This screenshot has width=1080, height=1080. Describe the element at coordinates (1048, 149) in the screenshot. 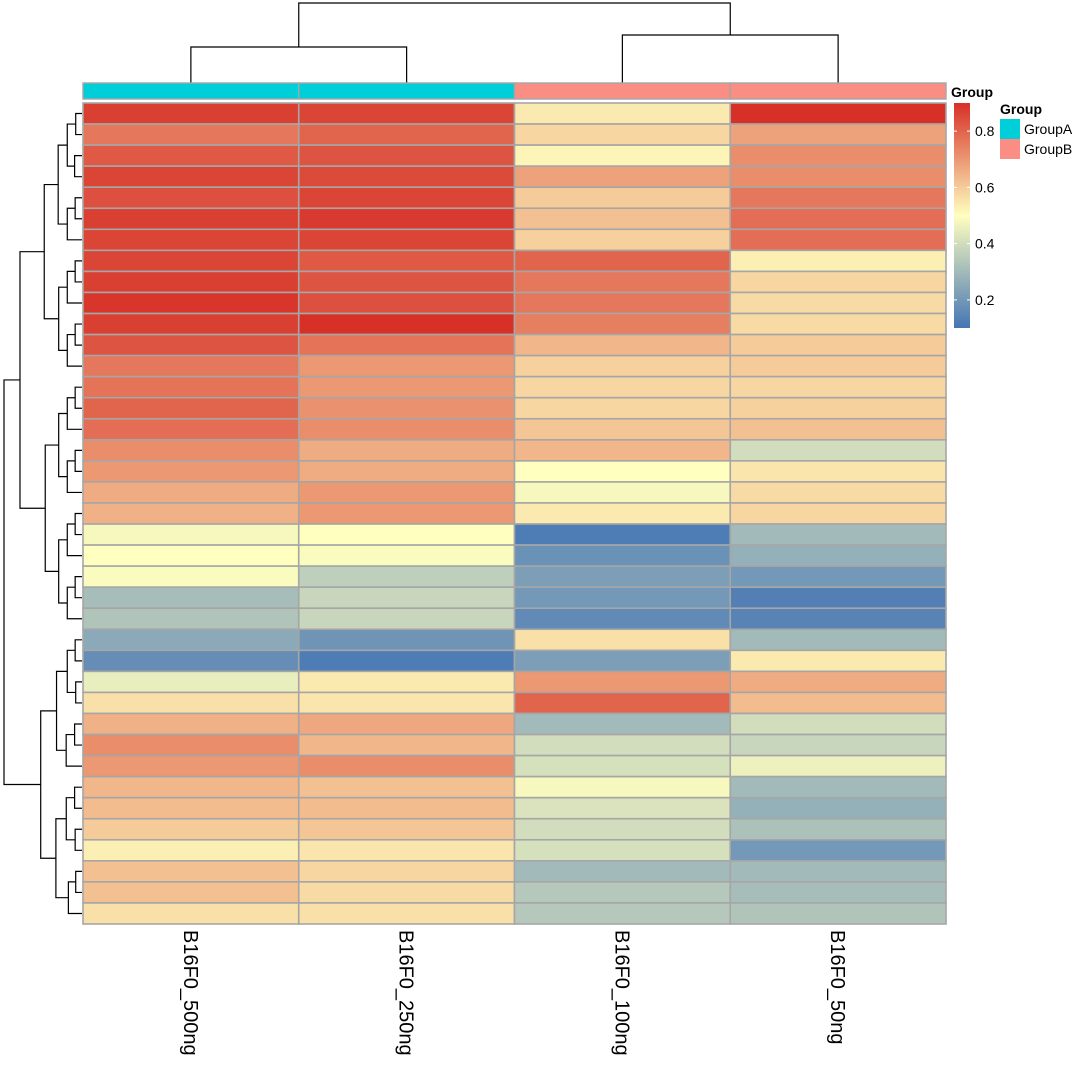

I see `group-legend-label: GroupB` at that location.